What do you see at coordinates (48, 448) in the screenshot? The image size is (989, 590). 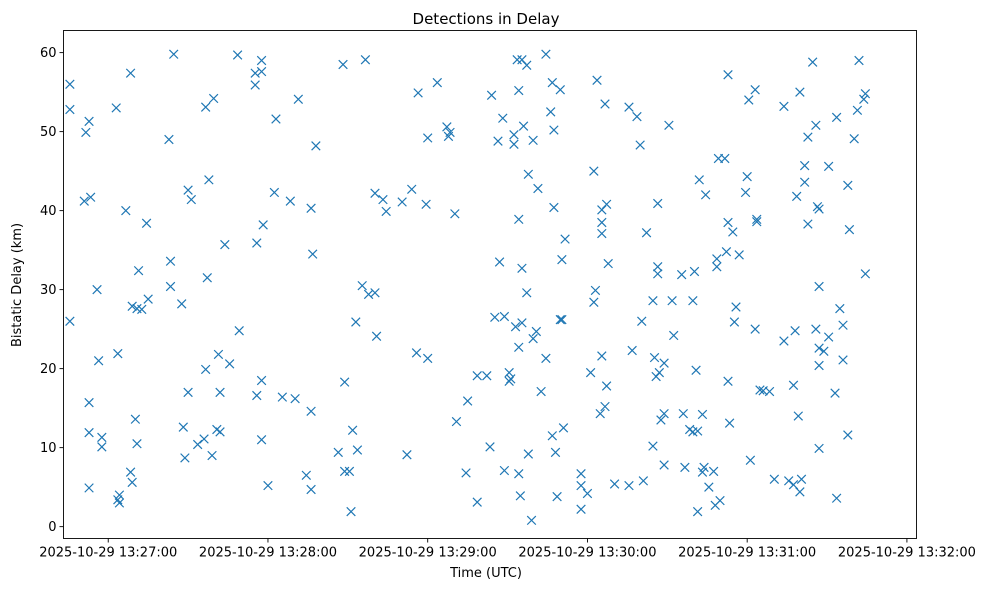 I see `y-tick-label: 10` at bounding box center [48, 448].